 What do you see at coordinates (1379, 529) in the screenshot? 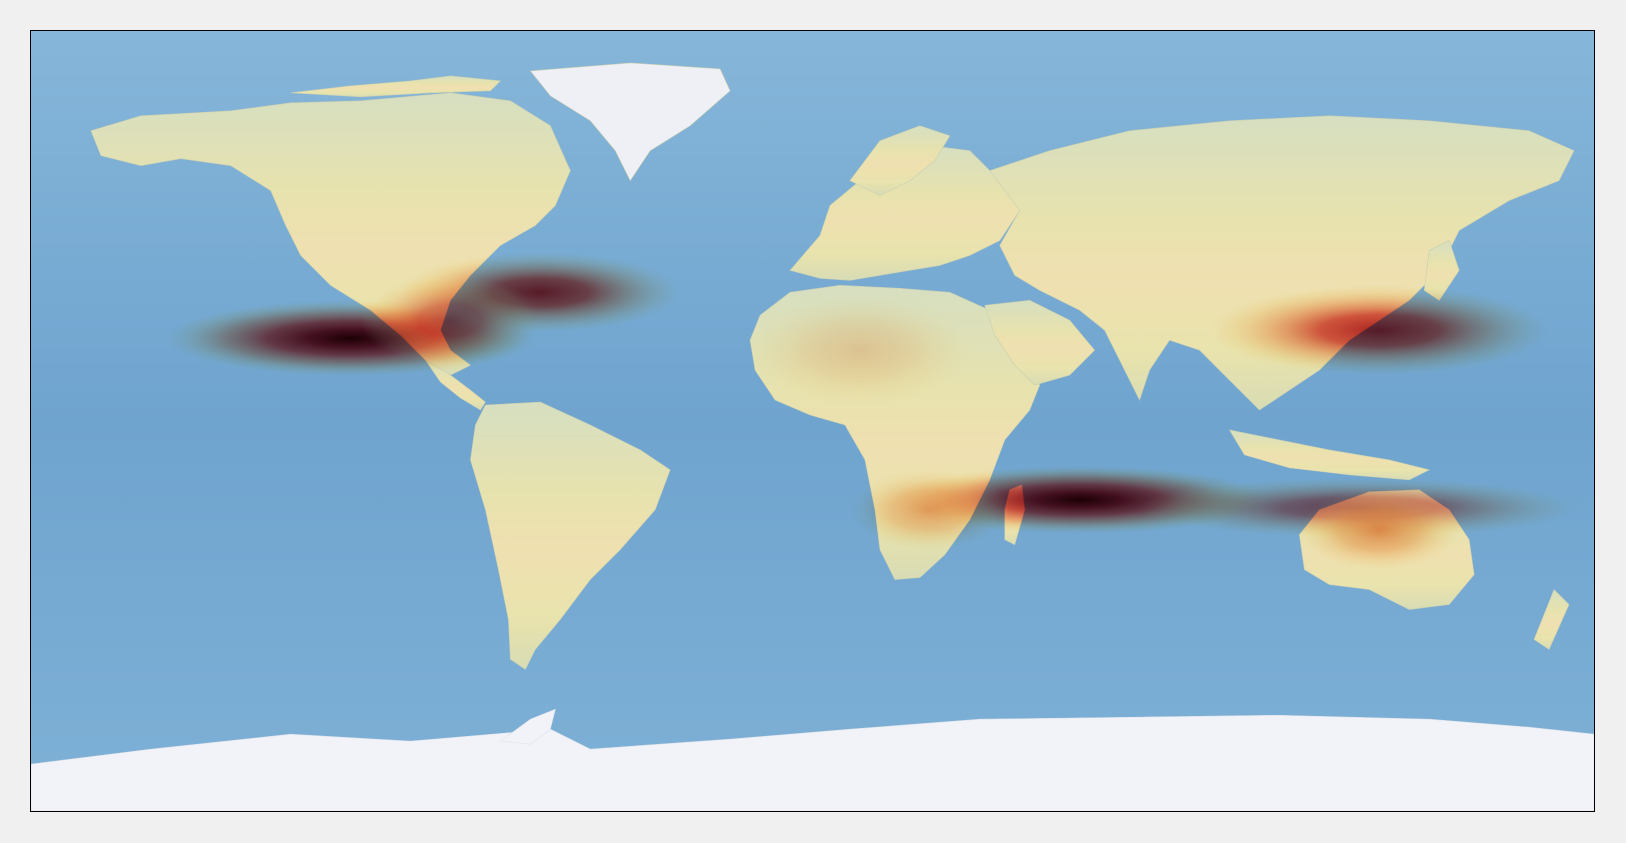
I see `heat-hotspot-australia-land` at bounding box center [1379, 529].